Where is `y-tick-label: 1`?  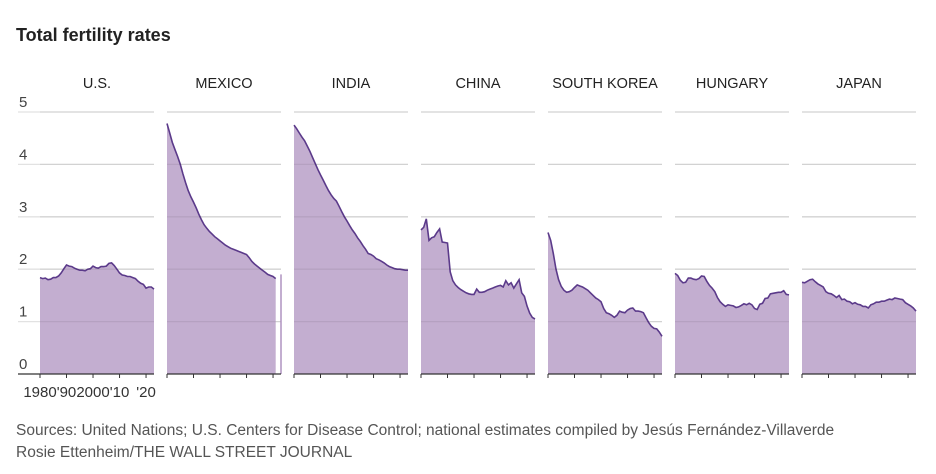
y-tick-label: 1 is located at coordinates (23, 312).